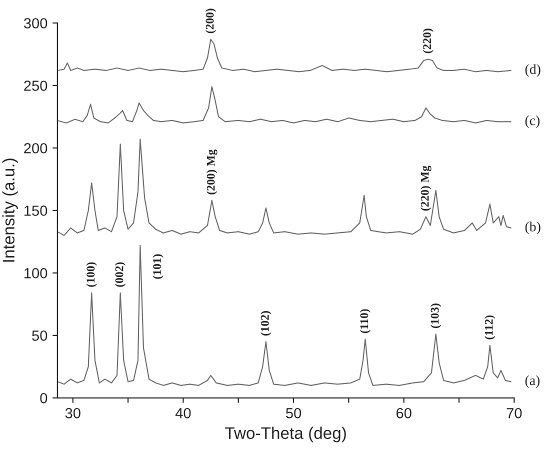 This screenshot has height=460, width=547. What do you see at coordinates (10, 210) in the screenshot?
I see `y-axis-title: Intensity (a.u.)` at bounding box center [10, 210].